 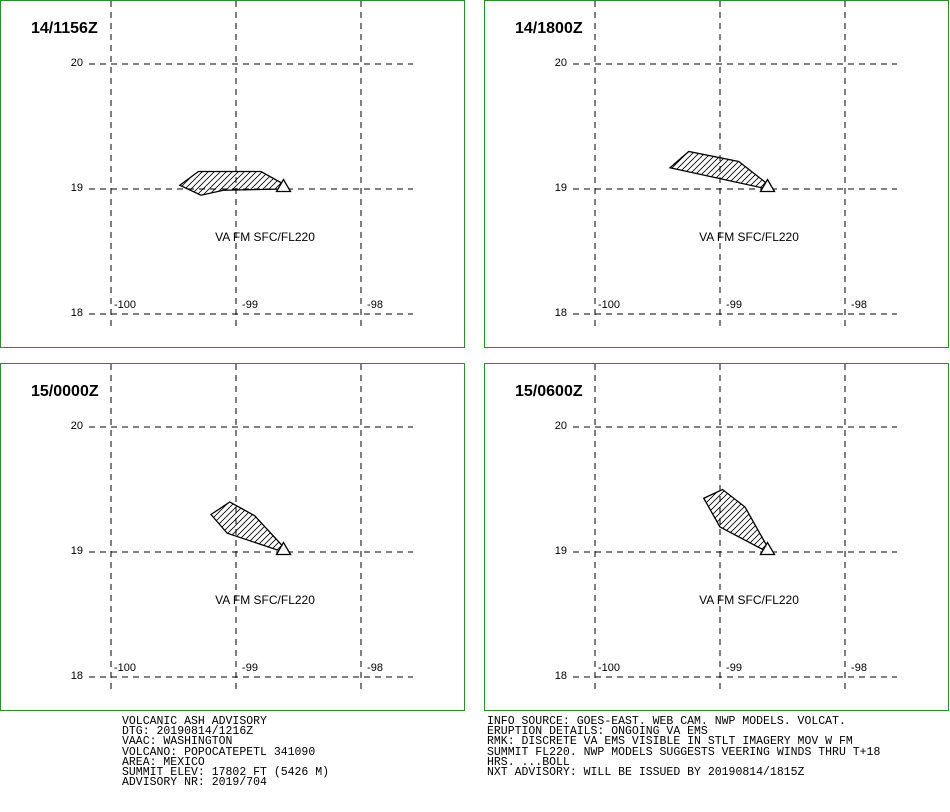 I want to click on advisory-line: AREA: MEXICO, so click(x=163, y=762).